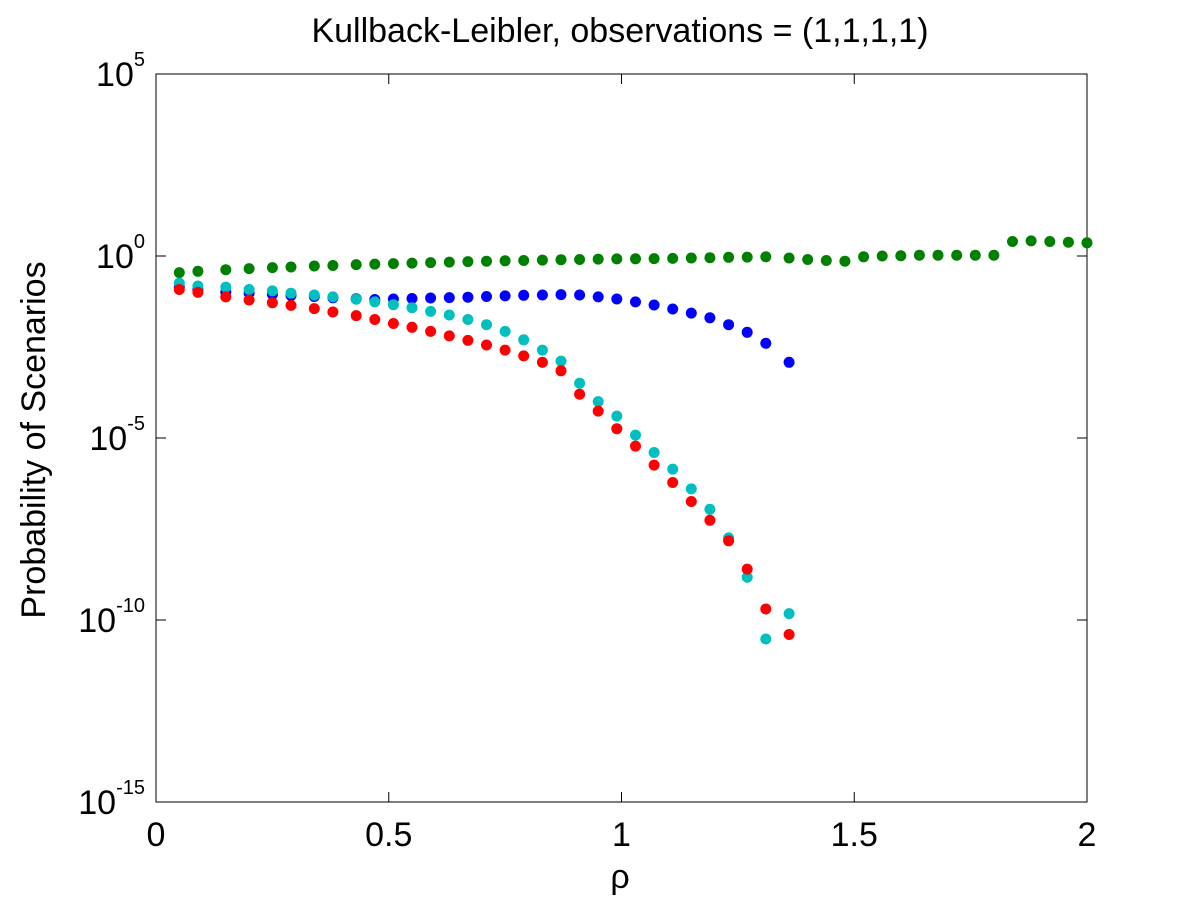 This screenshot has height=900, width=1200. What do you see at coordinates (619, 877) in the screenshot?
I see `x-axis-label: ρ` at bounding box center [619, 877].